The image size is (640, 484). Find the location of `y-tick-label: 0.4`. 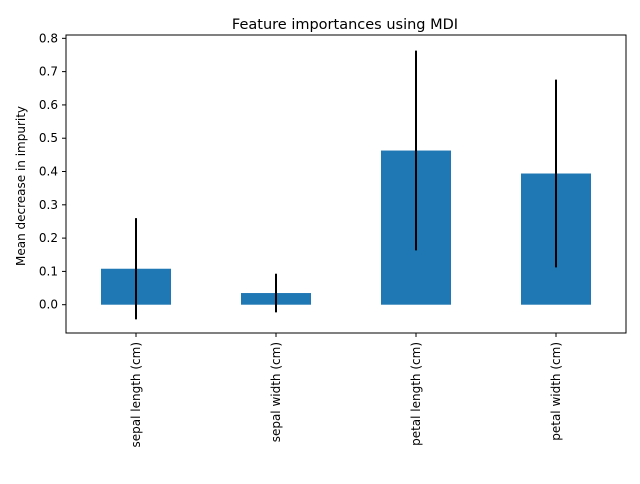

y-tick-label: 0.4 is located at coordinates (48, 172).